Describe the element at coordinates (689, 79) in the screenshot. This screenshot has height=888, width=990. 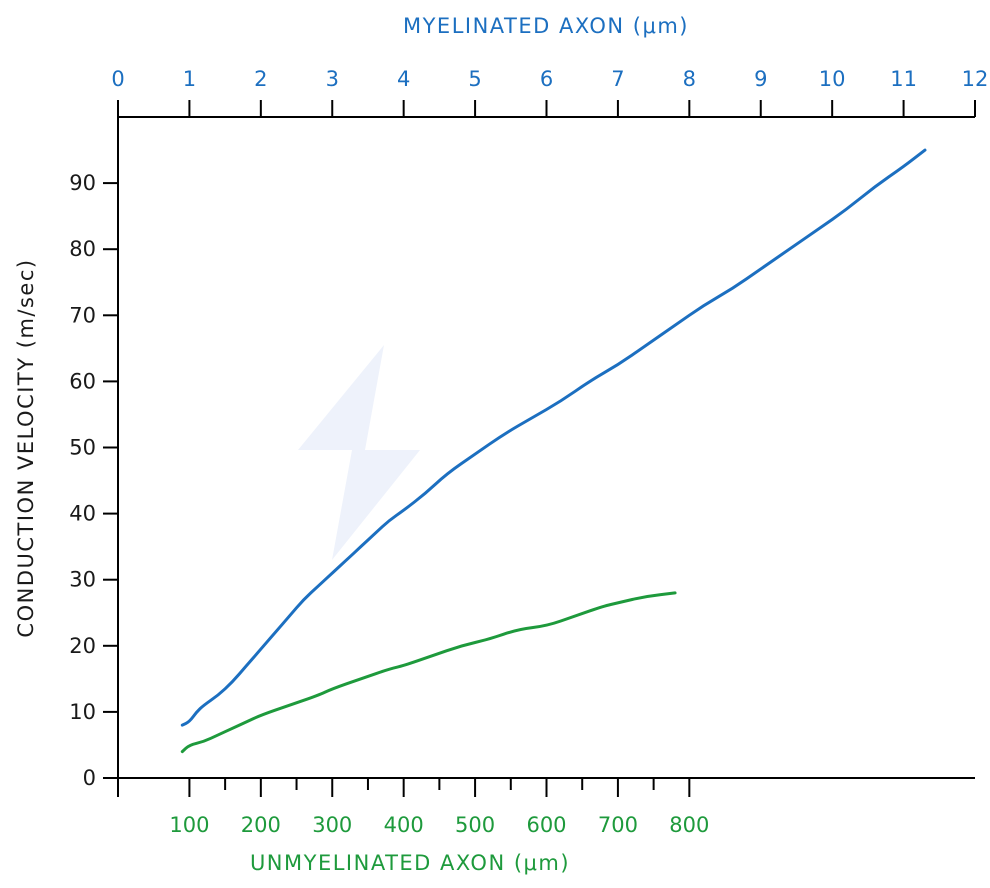
I see `top-tick-label-8: 8` at that location.